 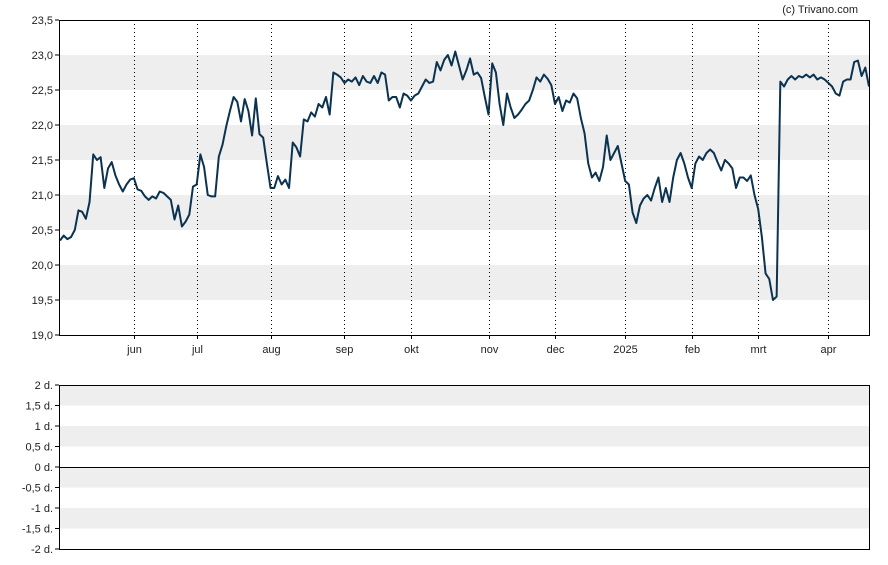 I want to click on x-tick-label: nov, so click(x=490, y=350).